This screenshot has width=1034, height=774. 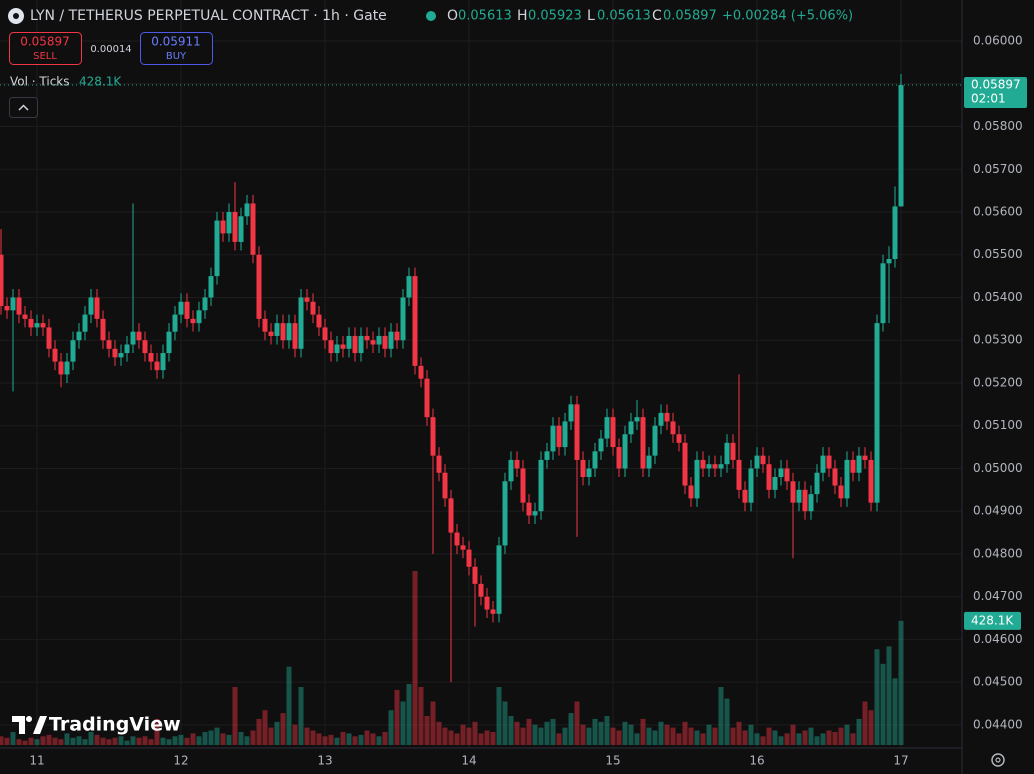 I want to click on last-volume-label: 428.1K, so click(x=992, y=620).